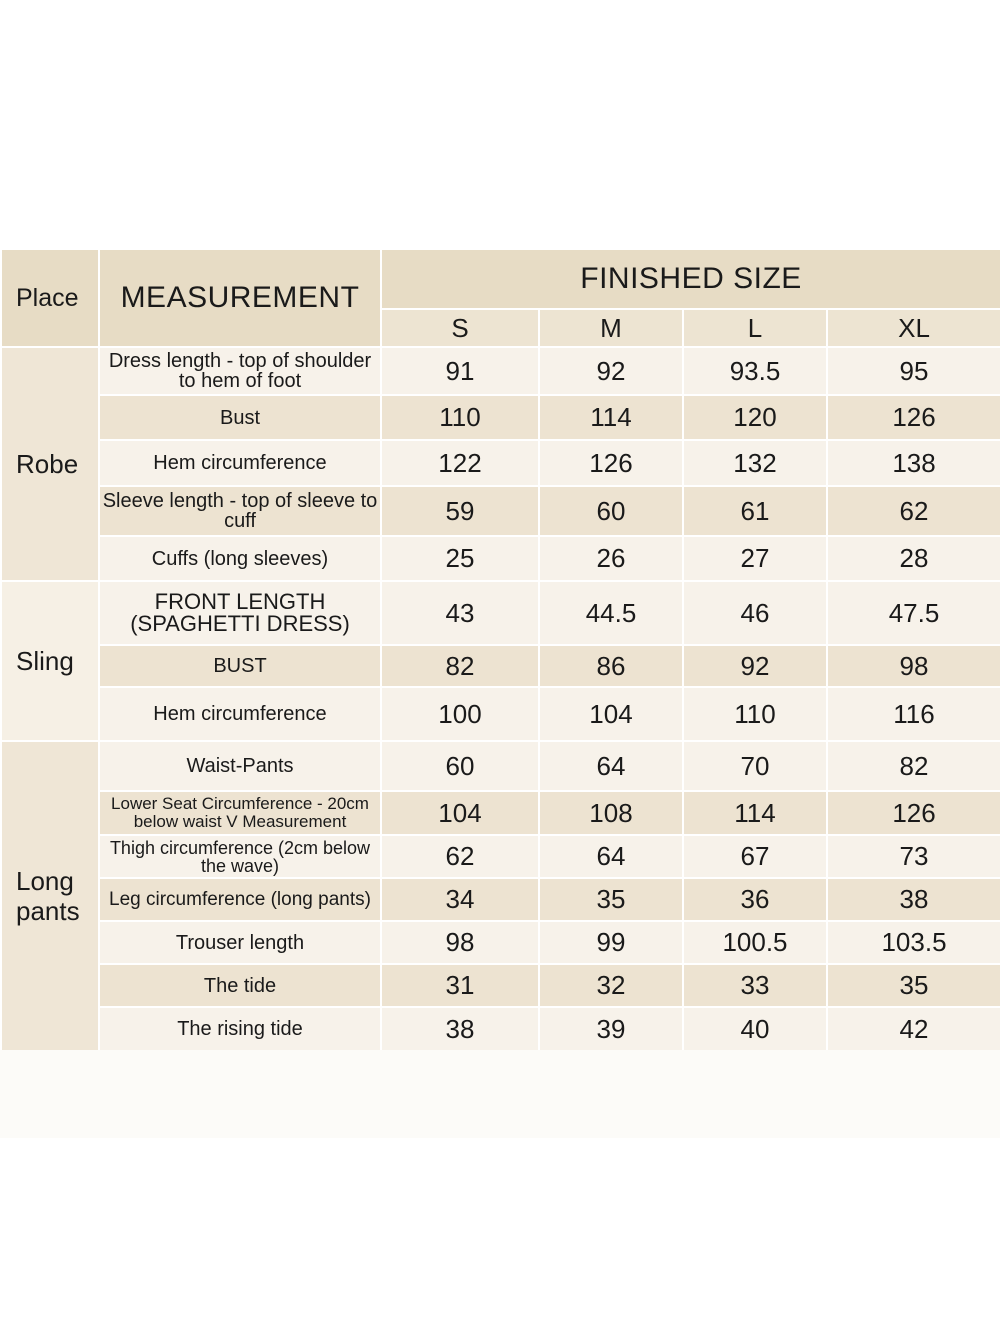 The width and height of the screenshot is (1000, 1333). What do you see at coordinates (912, 613) in the screenshot?
I see `value-xl: 47.5` at bounding box center [912, 613].